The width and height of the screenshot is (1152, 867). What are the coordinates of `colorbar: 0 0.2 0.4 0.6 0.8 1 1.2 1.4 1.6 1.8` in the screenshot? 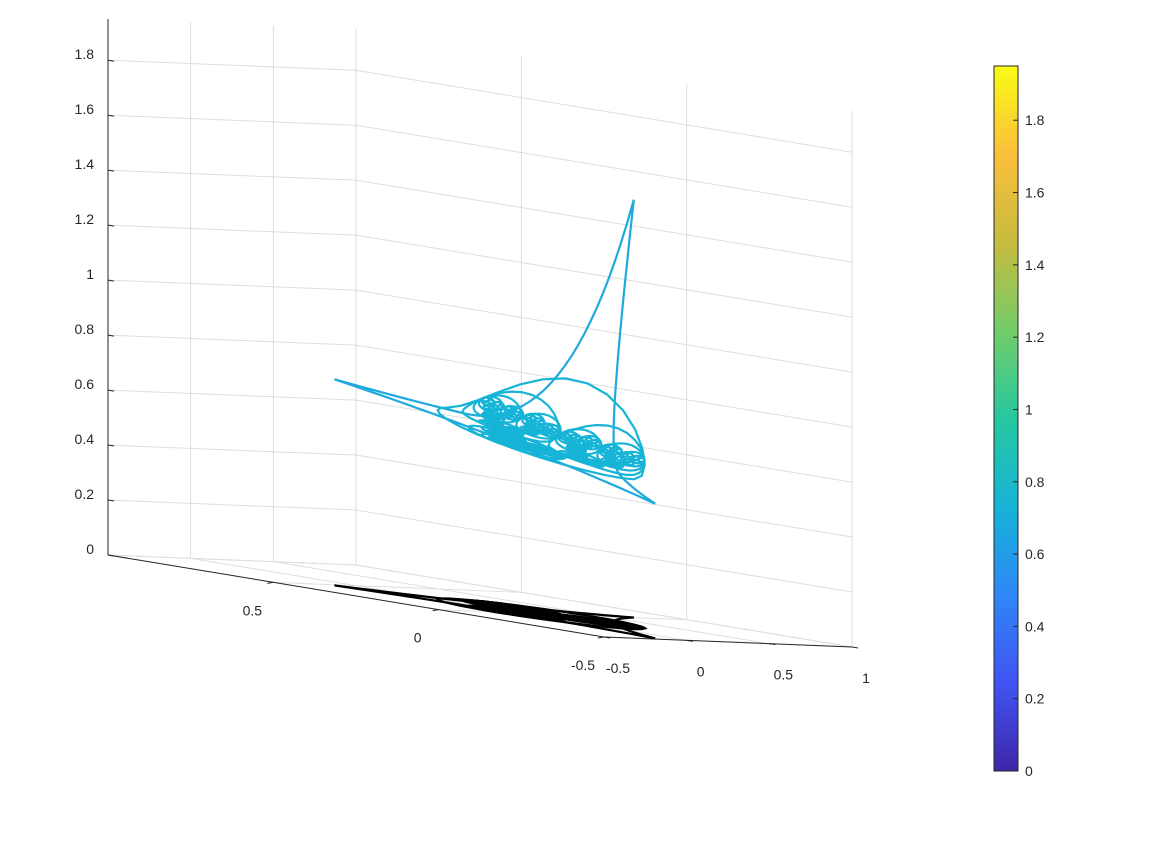 It's located at (1019, 422).